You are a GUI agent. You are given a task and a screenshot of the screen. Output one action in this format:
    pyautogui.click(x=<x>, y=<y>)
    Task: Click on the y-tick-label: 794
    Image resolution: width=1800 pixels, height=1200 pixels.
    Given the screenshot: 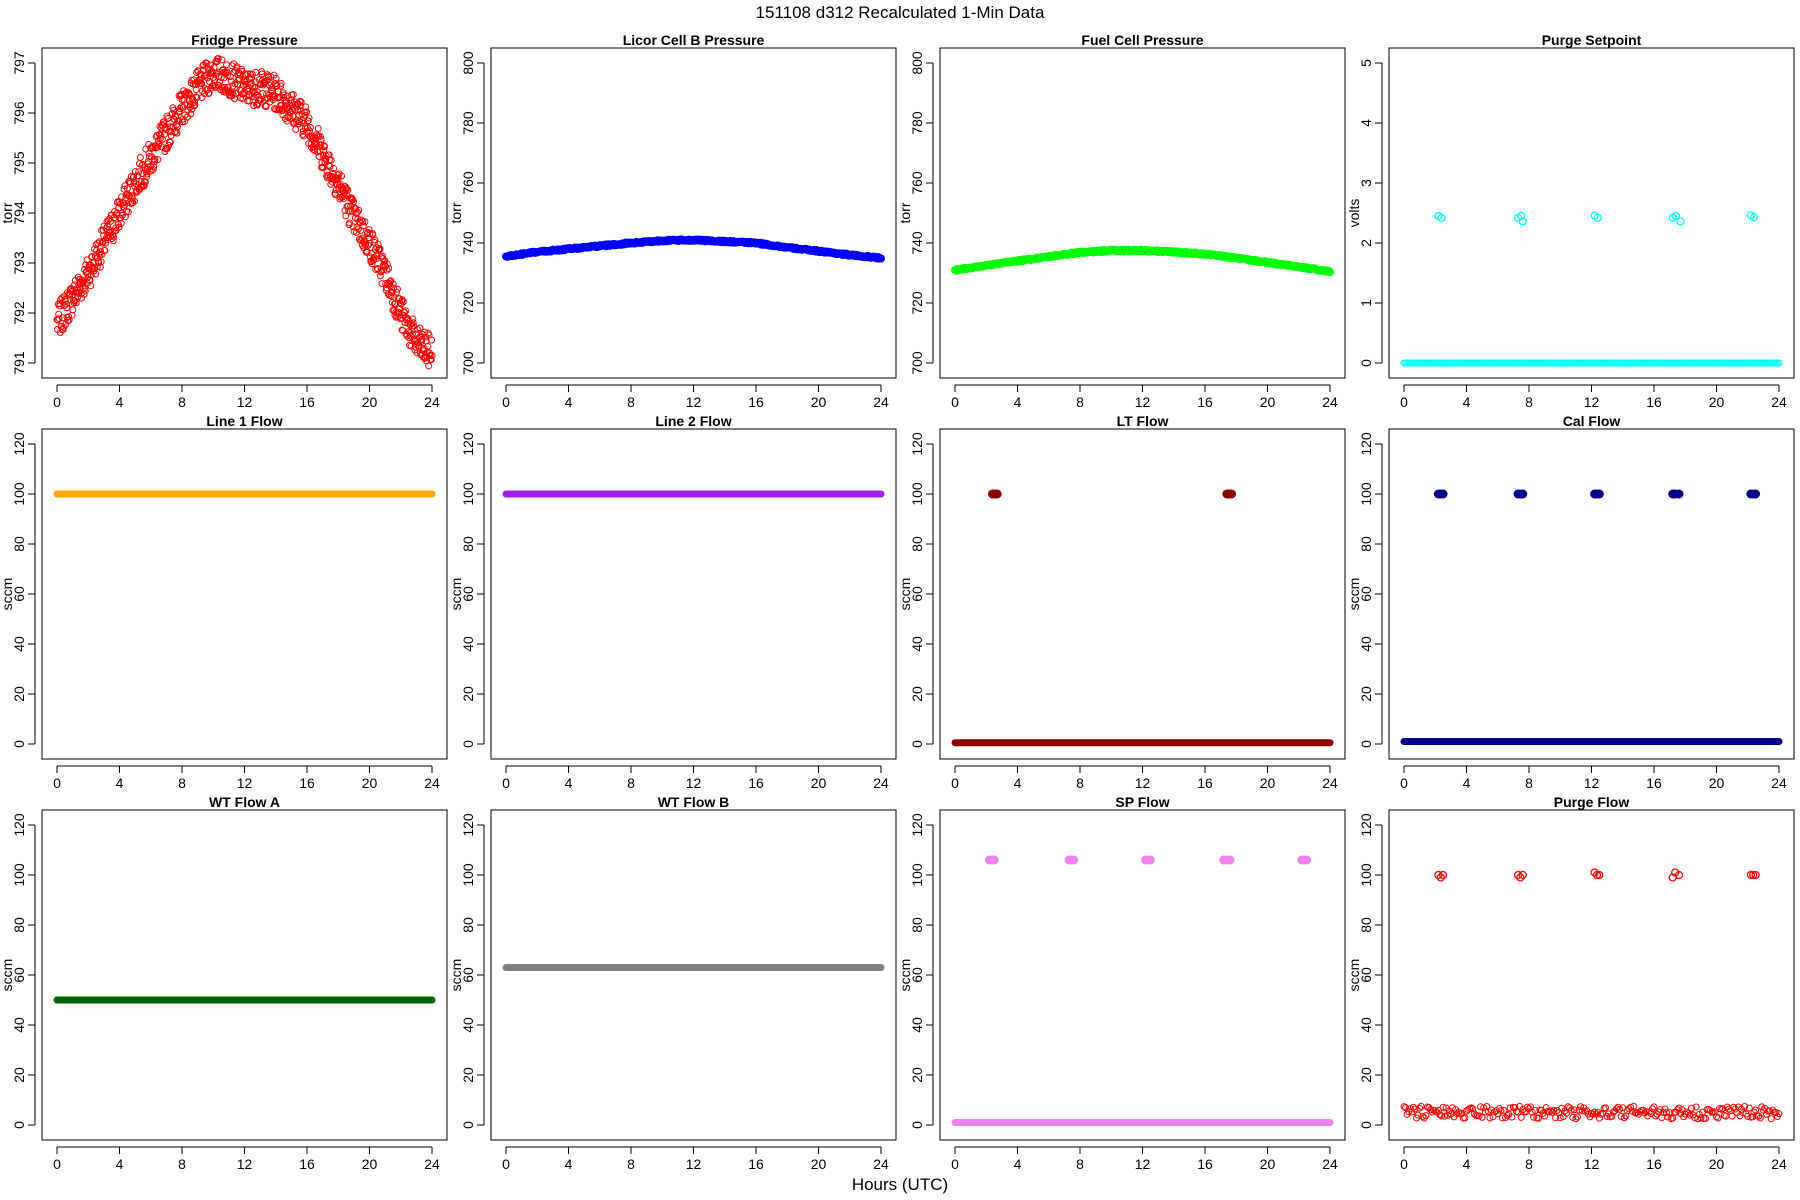 What is the action you would take?
    pyautogui.click(x=19, y=213)
    